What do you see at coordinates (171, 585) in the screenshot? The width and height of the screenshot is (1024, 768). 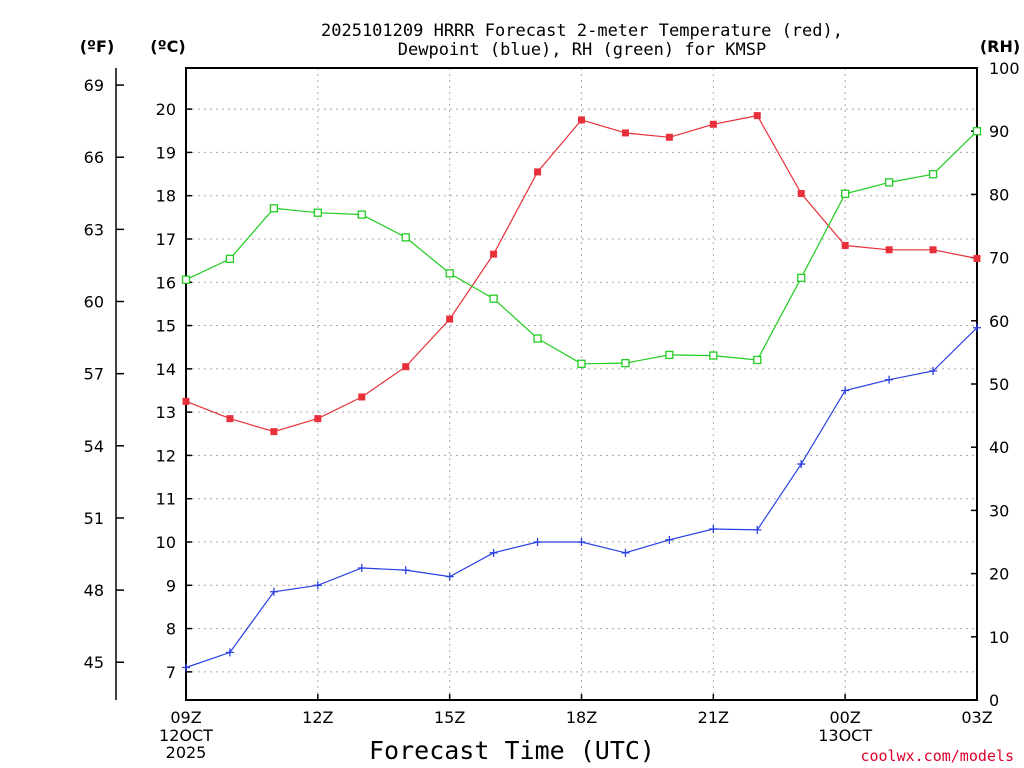 I see `celsius-tick-label: 9` at bounding box center [171, 585].